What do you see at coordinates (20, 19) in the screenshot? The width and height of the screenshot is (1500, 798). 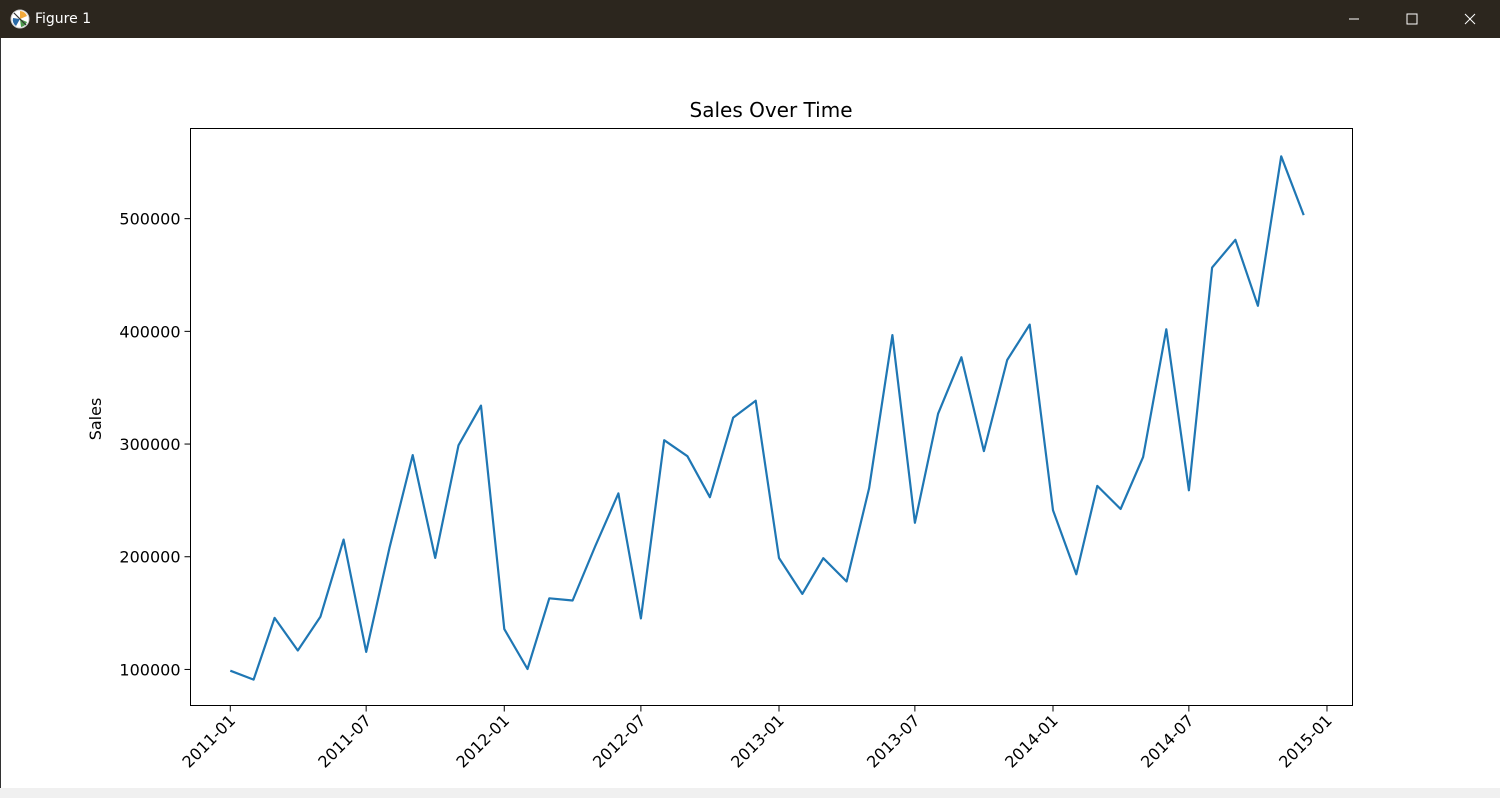 I see `matplotlib-icon` at bounding box center [20, 19].